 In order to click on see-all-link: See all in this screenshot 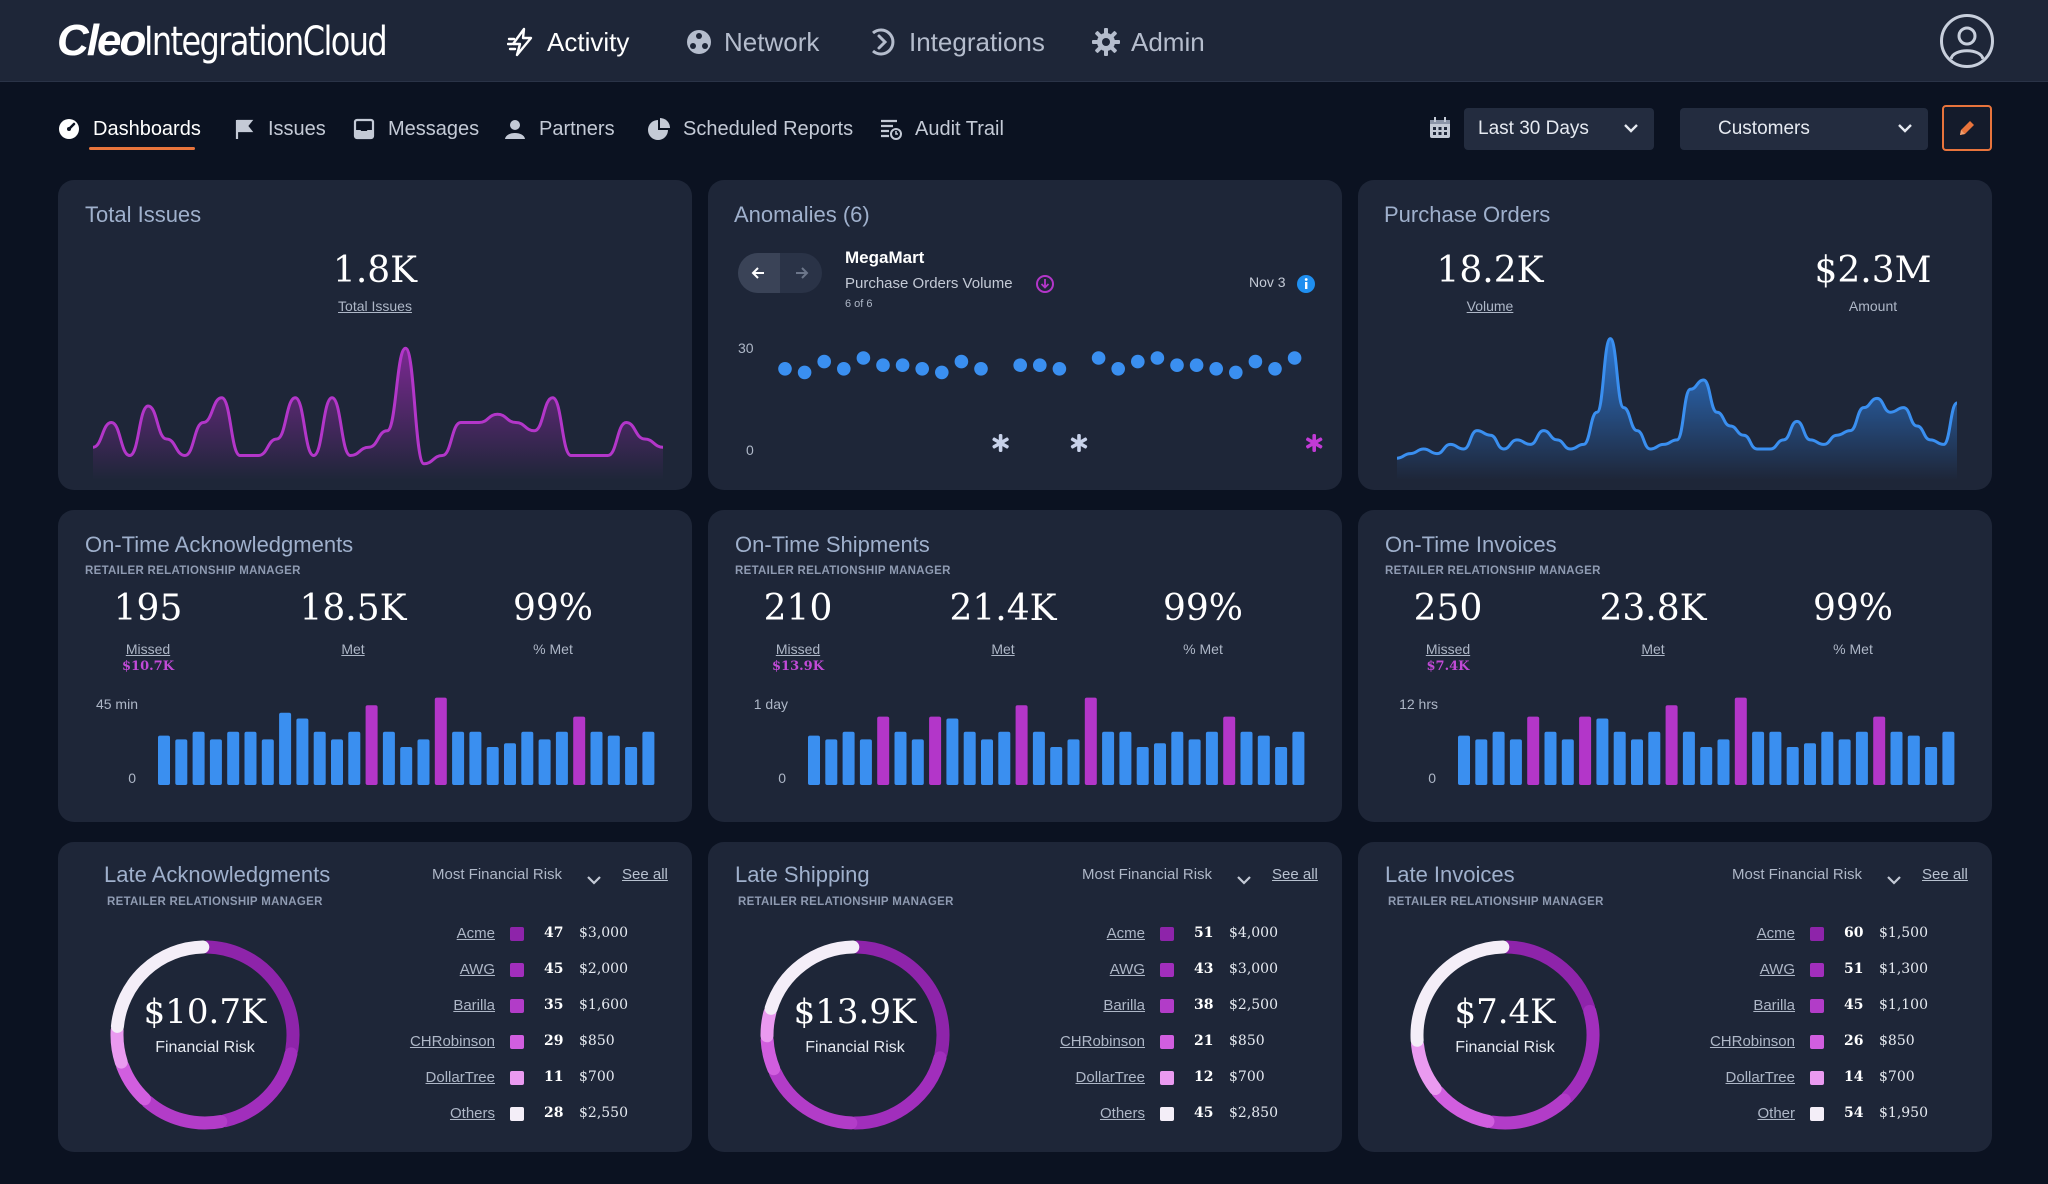, I will do `click(645, 874)`.